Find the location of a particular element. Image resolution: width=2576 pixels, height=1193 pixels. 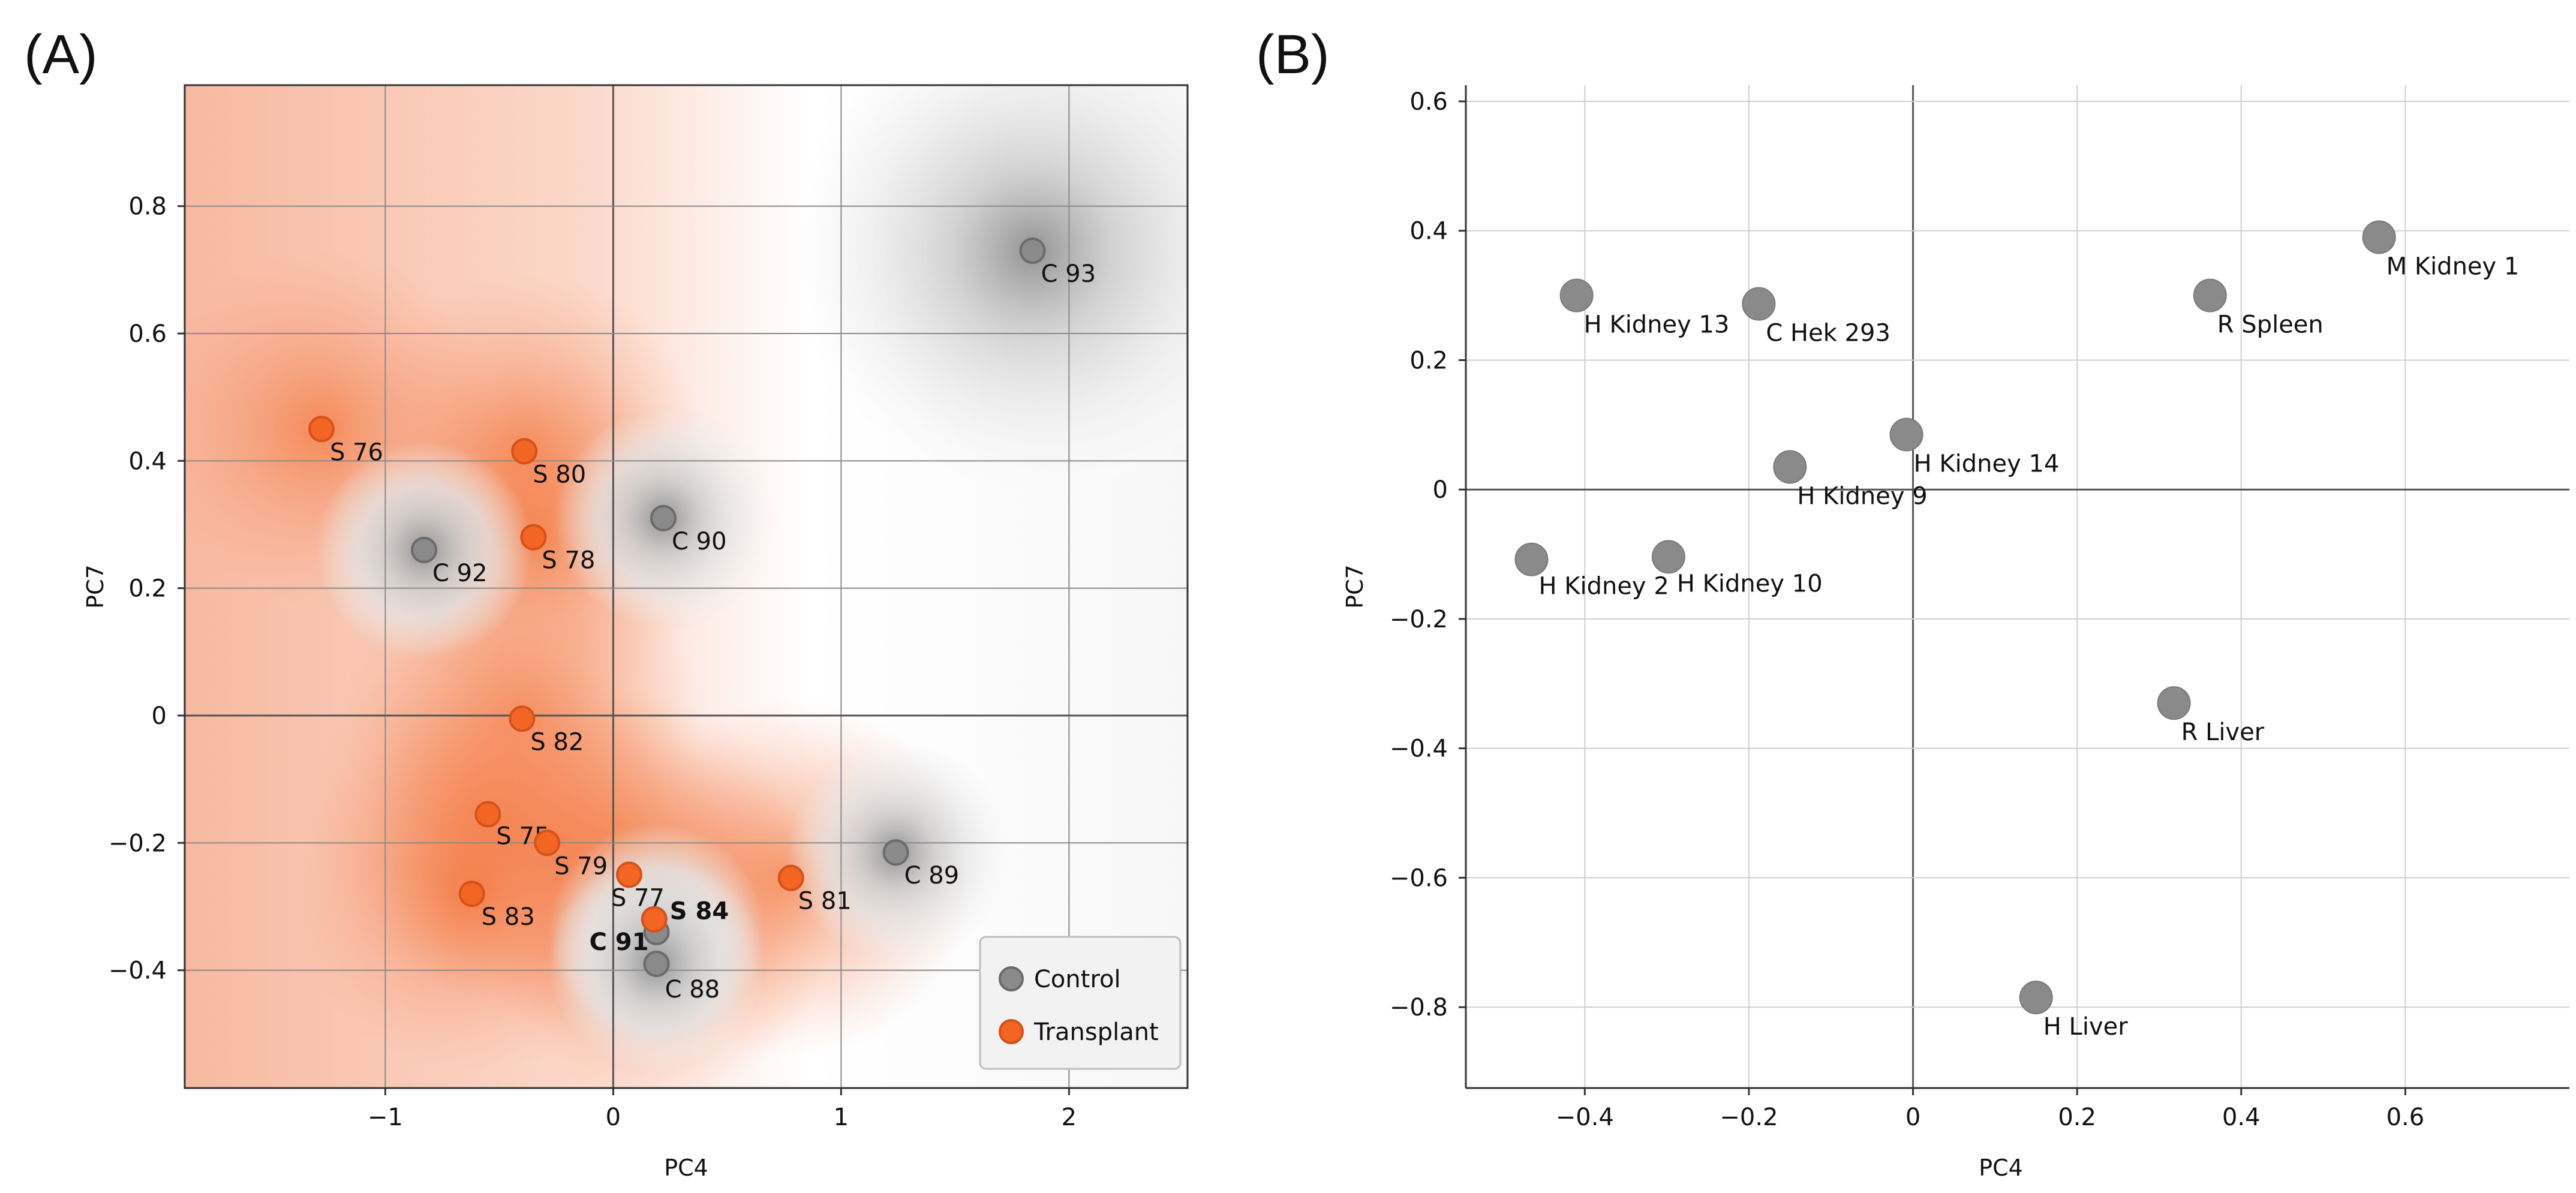

point-label-s-84: S 84 is located at coordinates (700, 911).